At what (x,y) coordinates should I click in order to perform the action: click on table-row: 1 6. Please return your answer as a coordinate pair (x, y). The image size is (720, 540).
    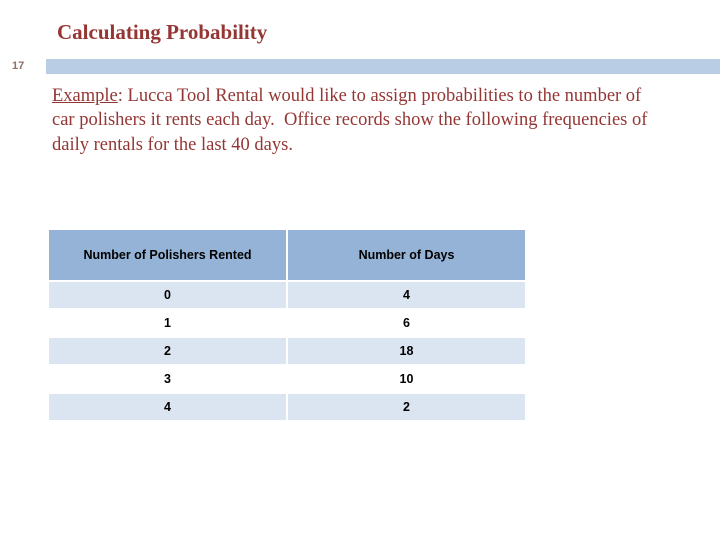
    Looking at the image, I should click on (287, 323).